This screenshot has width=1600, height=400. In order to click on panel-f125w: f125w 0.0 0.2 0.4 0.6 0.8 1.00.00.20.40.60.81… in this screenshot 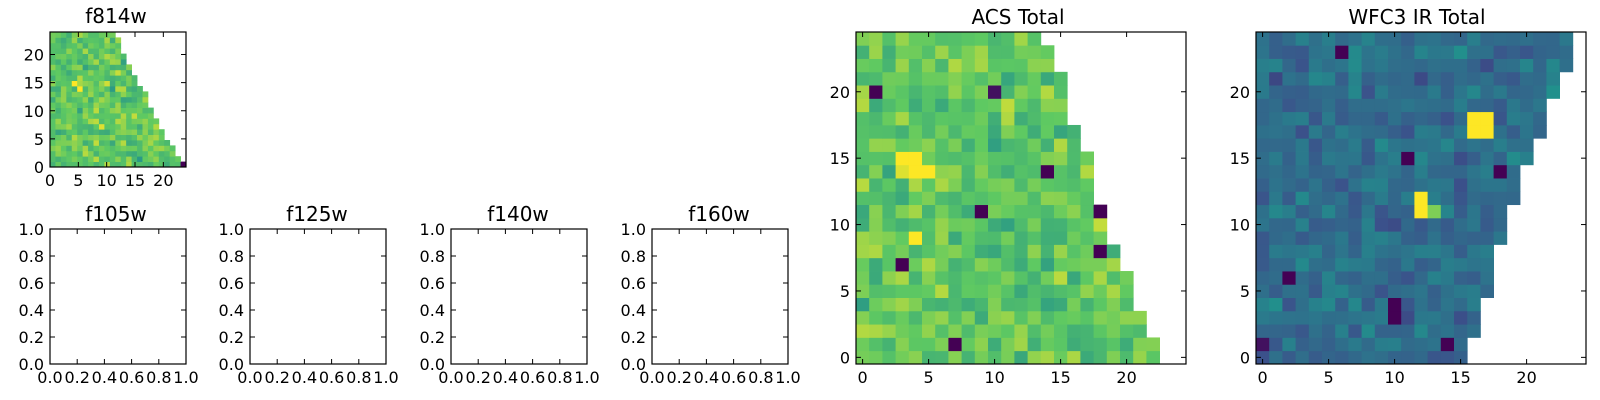, I will do `click(309, 294)`.